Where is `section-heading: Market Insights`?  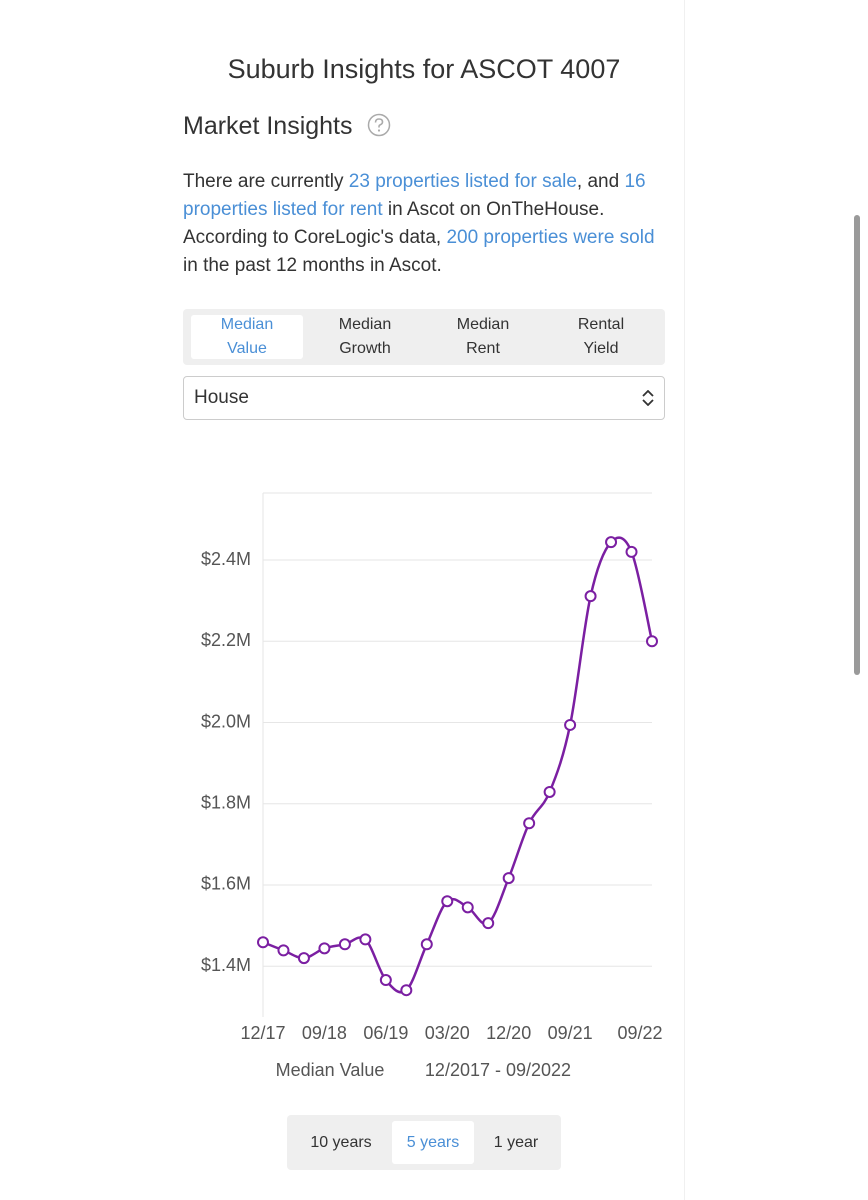
section-heading: Market Insights is located at coordinates (287, 126).